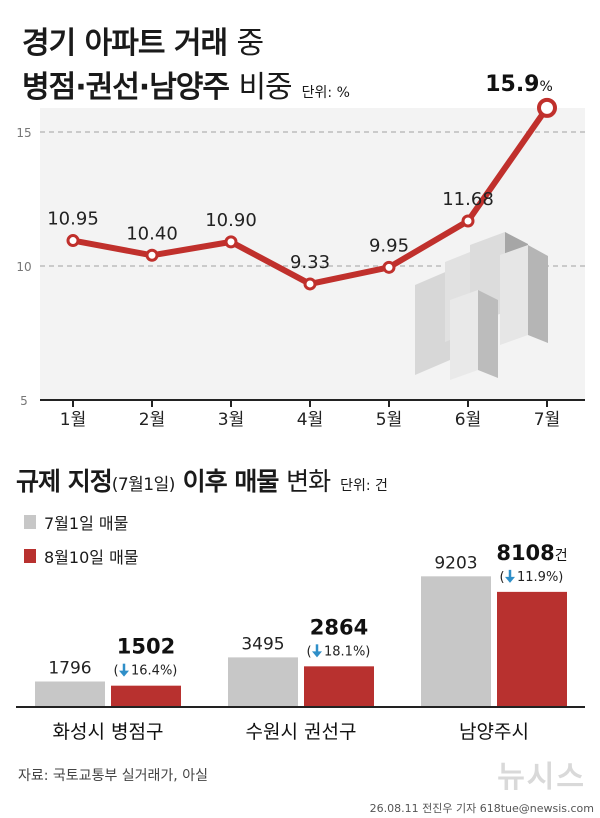 The height and width of the screenshot is (818, 600). Describe the element at coordinates (389, 420) in the screenshot. I see `x-tick-label: 5월` at that location.